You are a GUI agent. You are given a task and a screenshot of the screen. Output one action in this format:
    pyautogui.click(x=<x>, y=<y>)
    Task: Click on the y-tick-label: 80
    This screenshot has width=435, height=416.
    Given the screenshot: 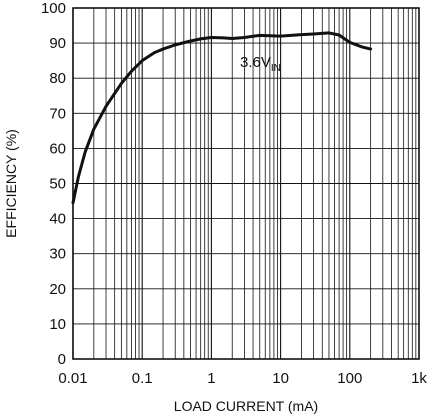 What is the action you would take?
    pyautogui.click(x=57, y=78)
    